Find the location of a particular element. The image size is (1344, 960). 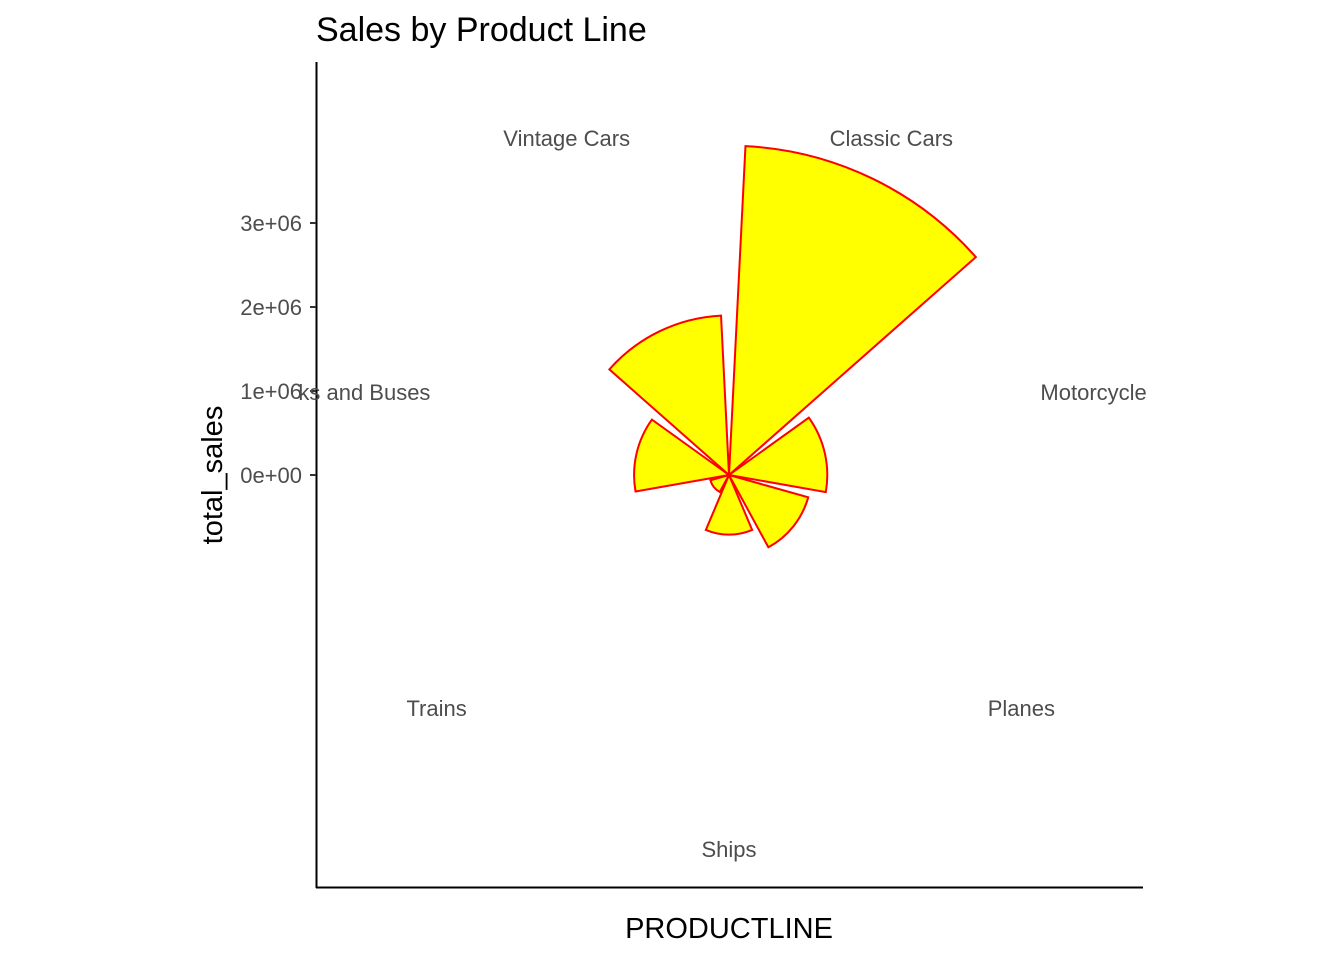

bar-planes is located at coordinates (768, 511).